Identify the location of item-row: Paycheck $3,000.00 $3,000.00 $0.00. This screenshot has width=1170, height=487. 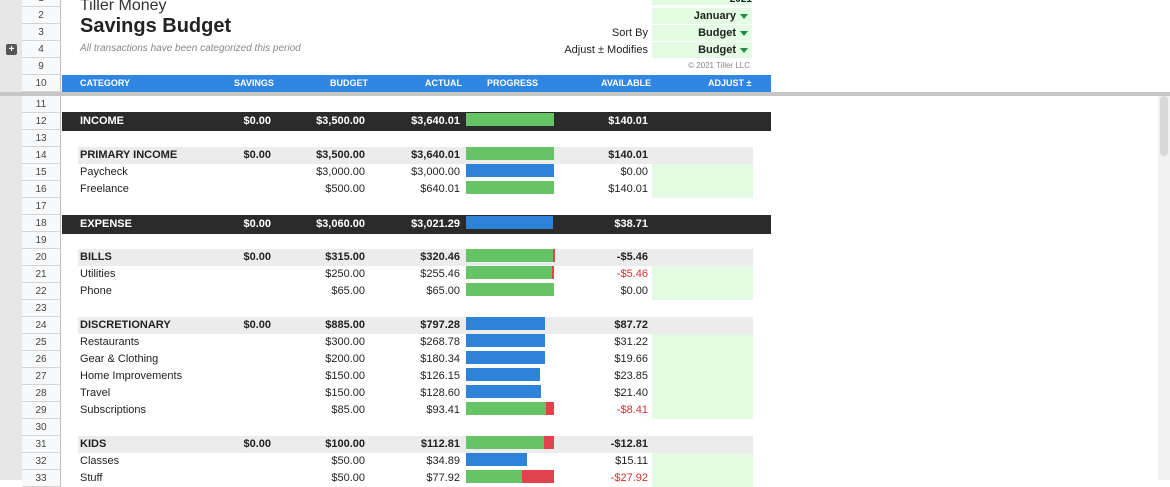
(416, 172).